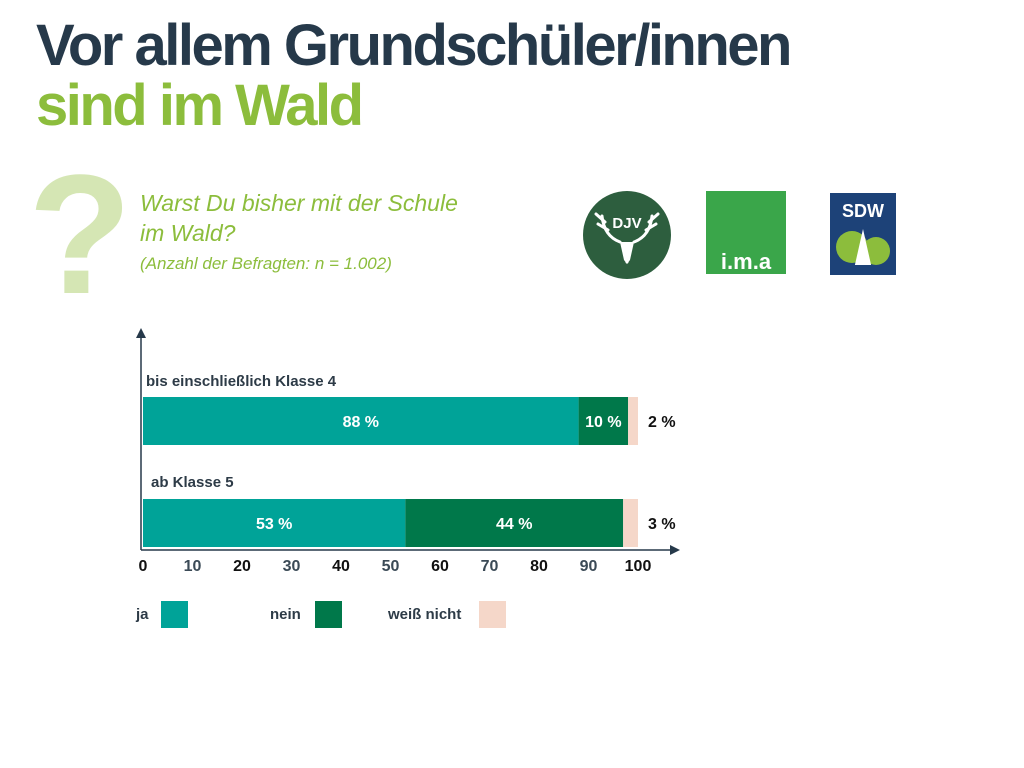 The width and height of the screenshot is (1024, 768). I want to click on legend-swatch-weiss-nicht, so click(492, 614).